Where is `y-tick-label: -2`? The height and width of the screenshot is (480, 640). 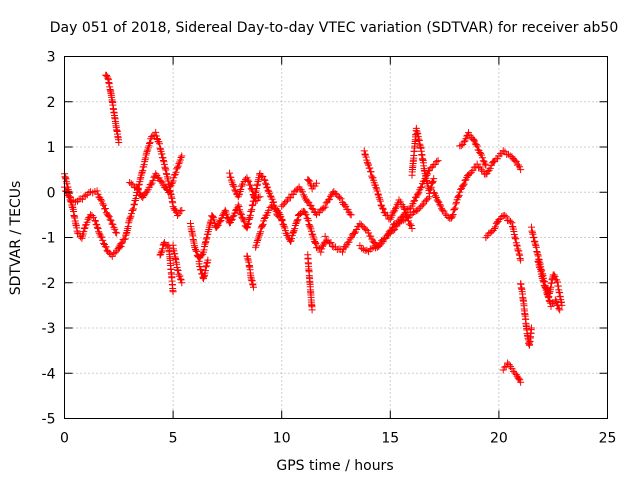 y-tick-label: -2 is located at coordinates (49, 284).